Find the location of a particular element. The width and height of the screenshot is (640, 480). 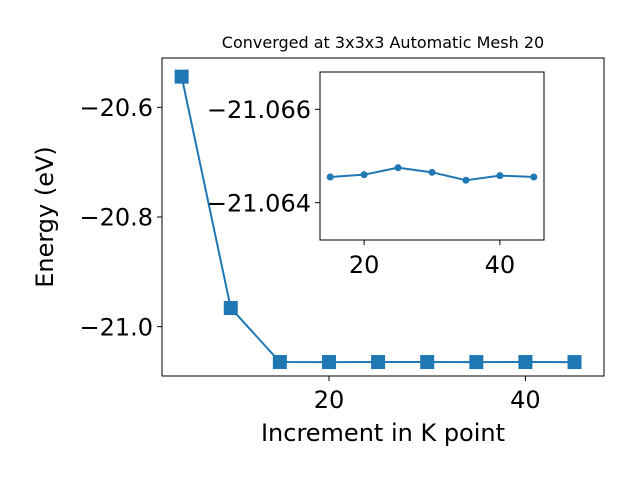

main-x-tick-label: 20 is located at coordinates (329, 400).